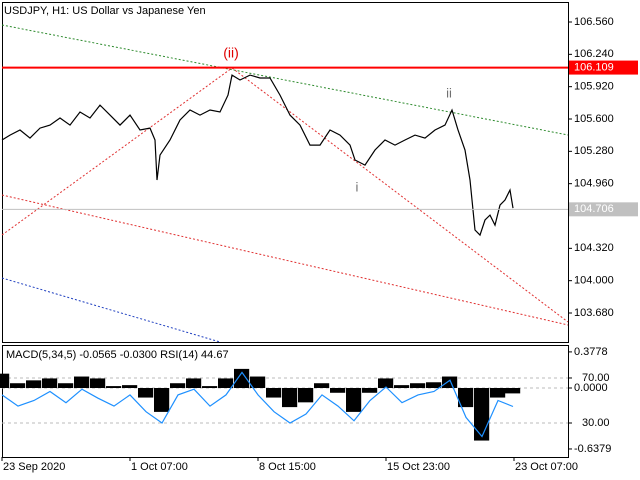  What do you see at coordinates (231, 53) in the screenshot?
I see `wave-label: (ii)` at bounding box center [231, 53].